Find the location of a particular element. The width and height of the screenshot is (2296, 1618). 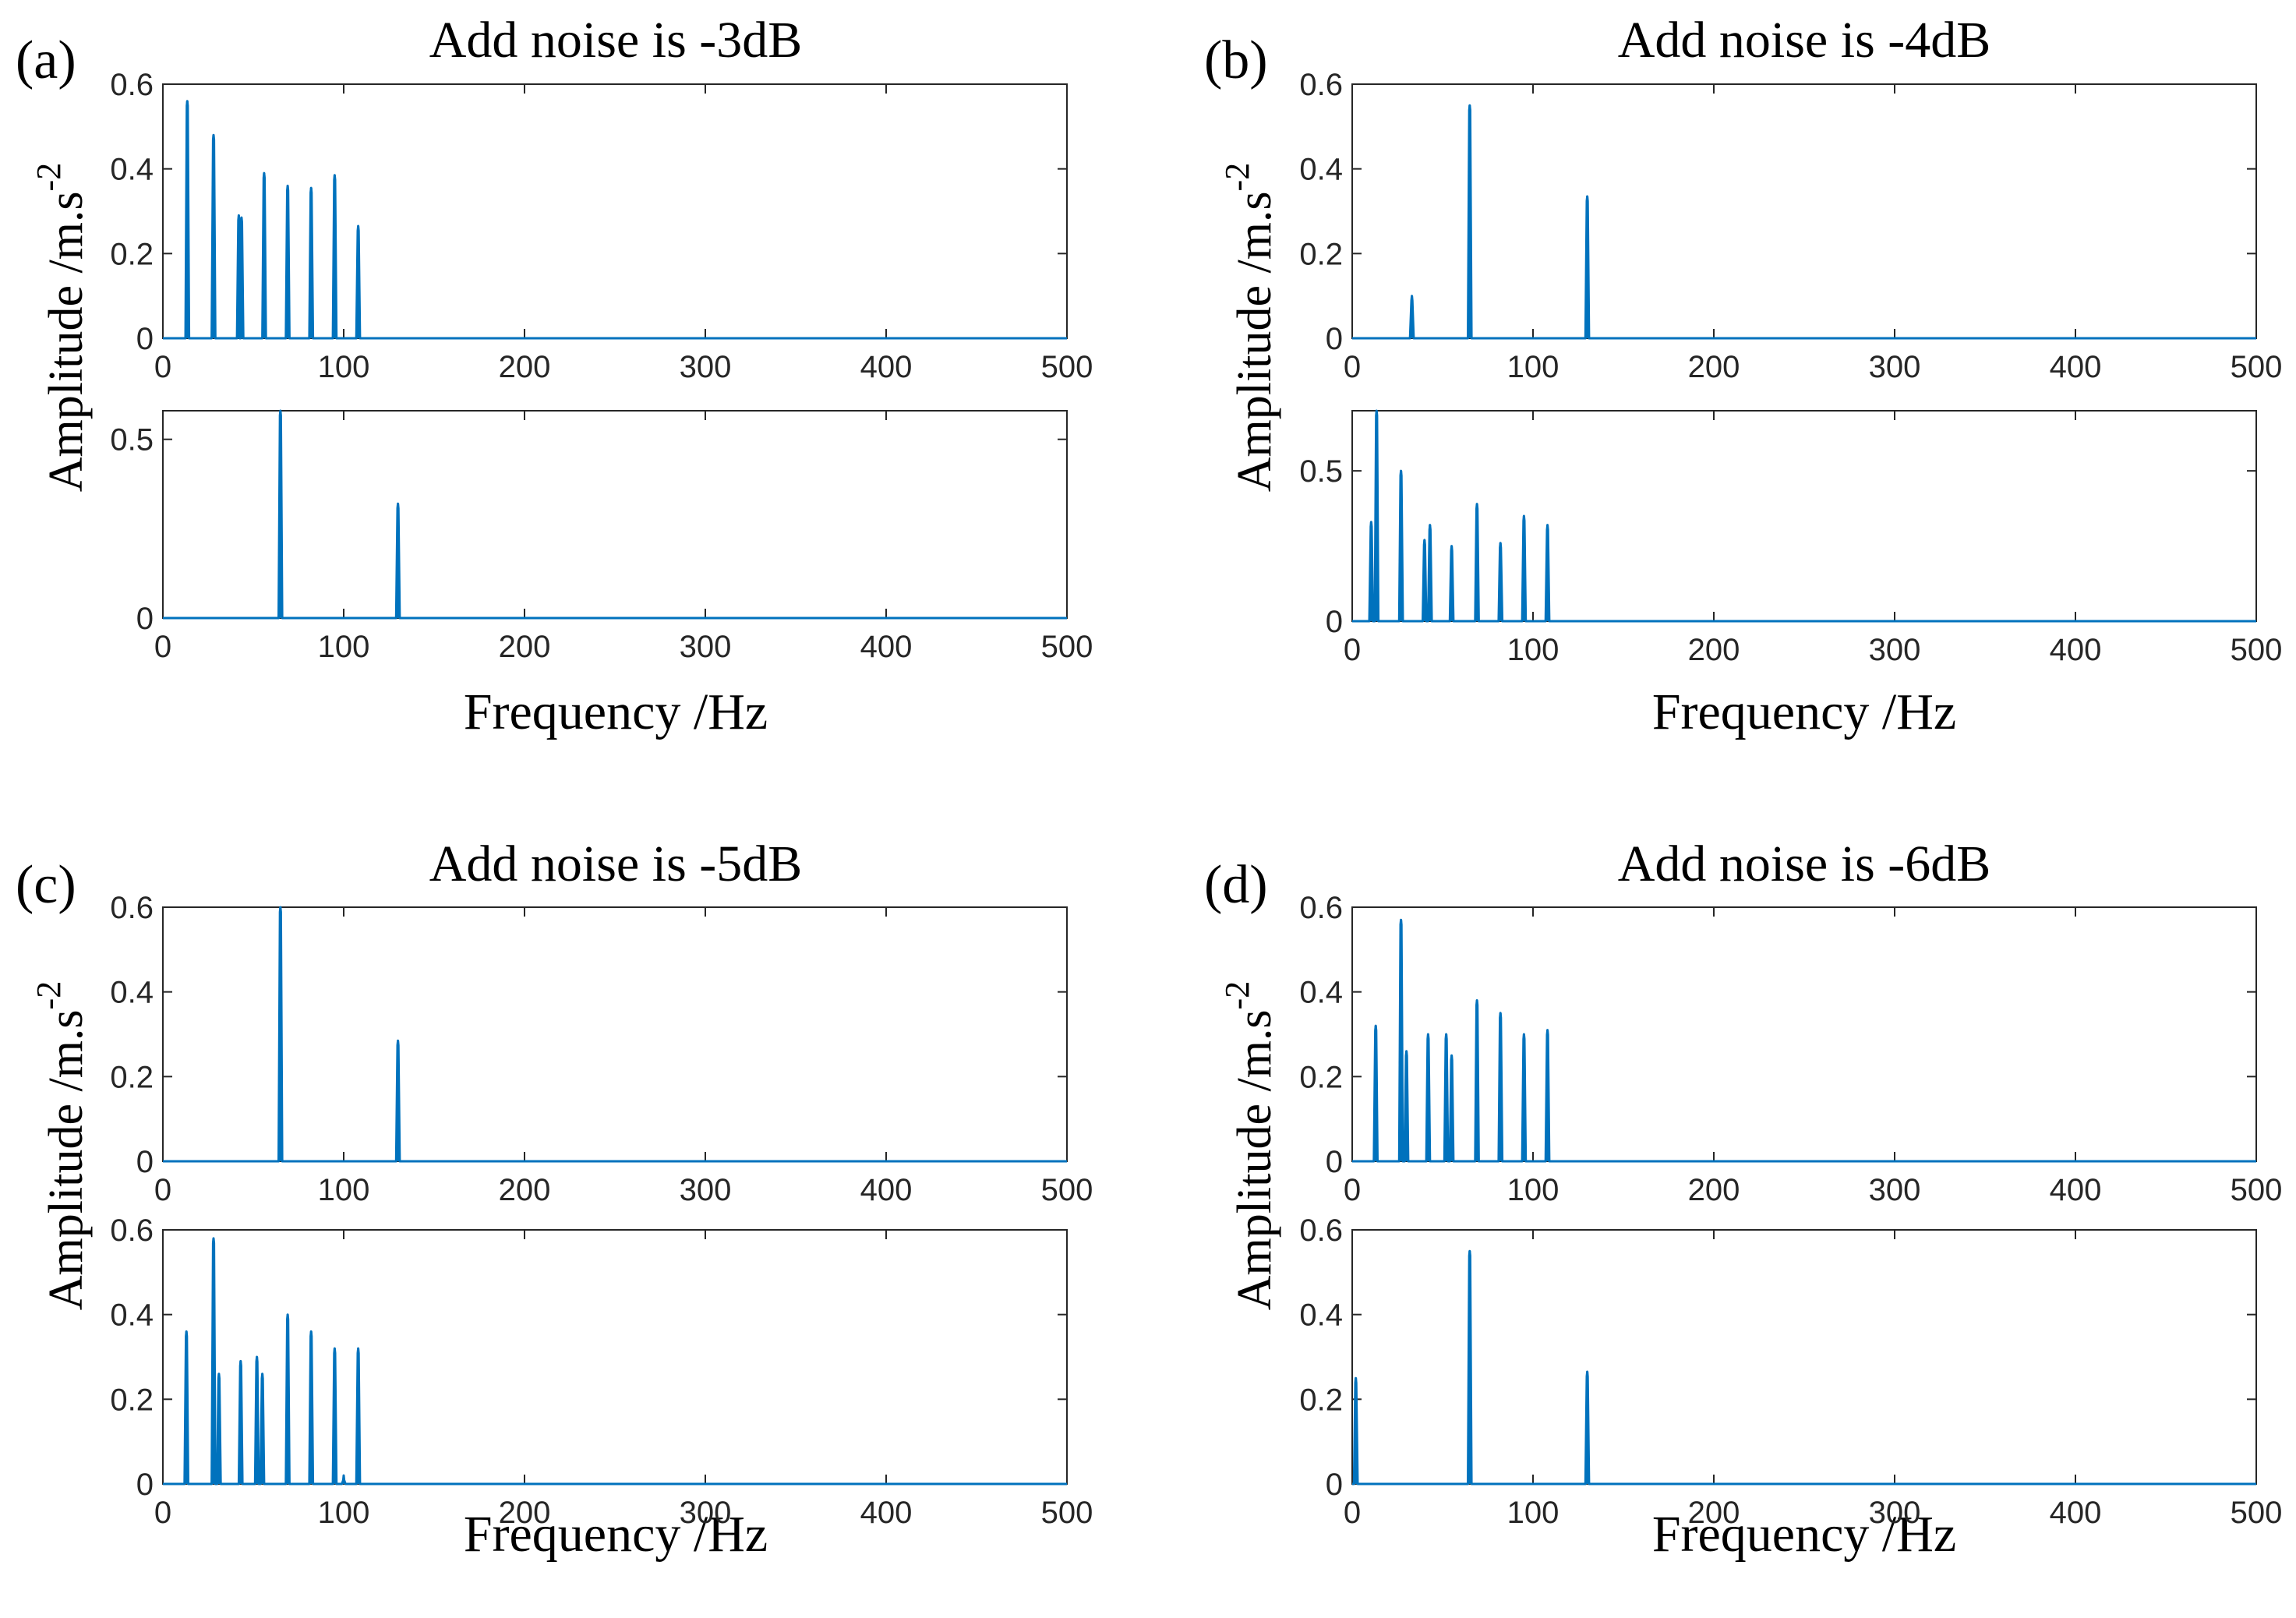

subplot-6: 0 100 200 300 400 500 0 0.2 0.4 0.6 is located at coordinates (601, 1372).